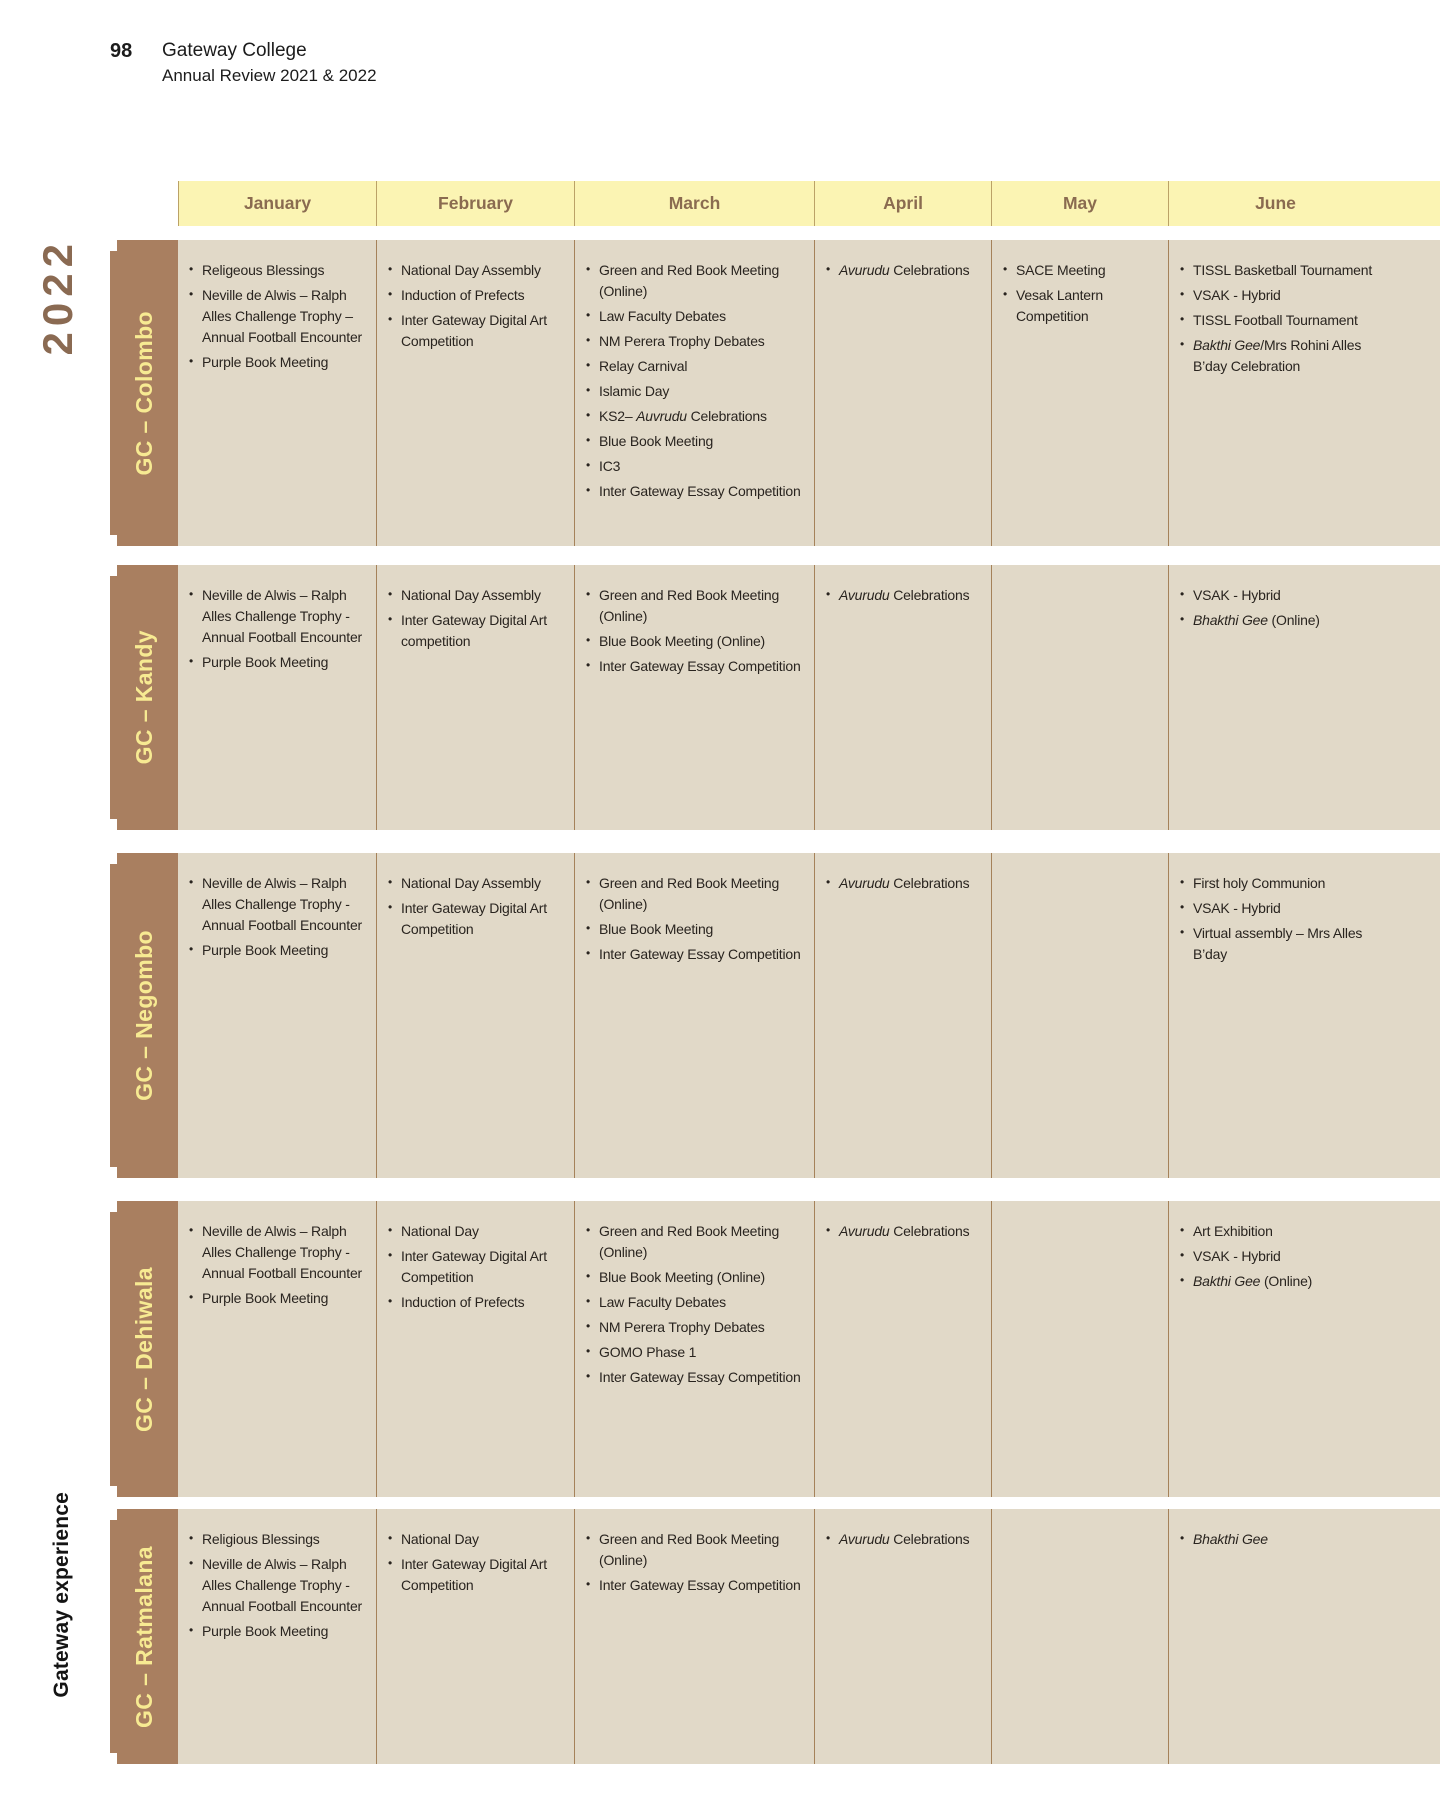 The image size is (1440, 1800). Describe the element at coordinates (1304, 697) in the screenshot. I see `table-cell: VSAK - Hybrid Bhakthi Gee (Online)` at that location.